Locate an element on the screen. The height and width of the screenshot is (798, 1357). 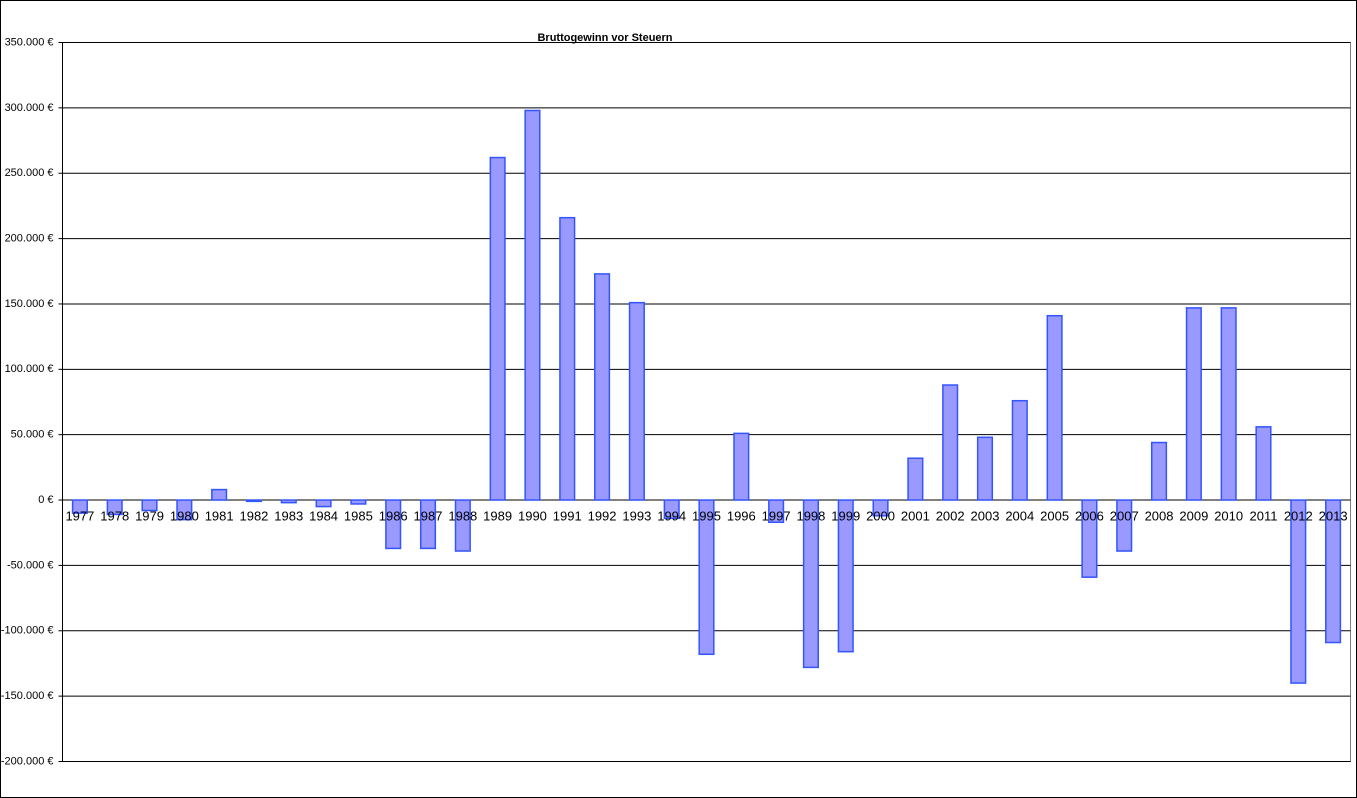
y-tick-label: 350.000 € is located at coordinates (29, 42).